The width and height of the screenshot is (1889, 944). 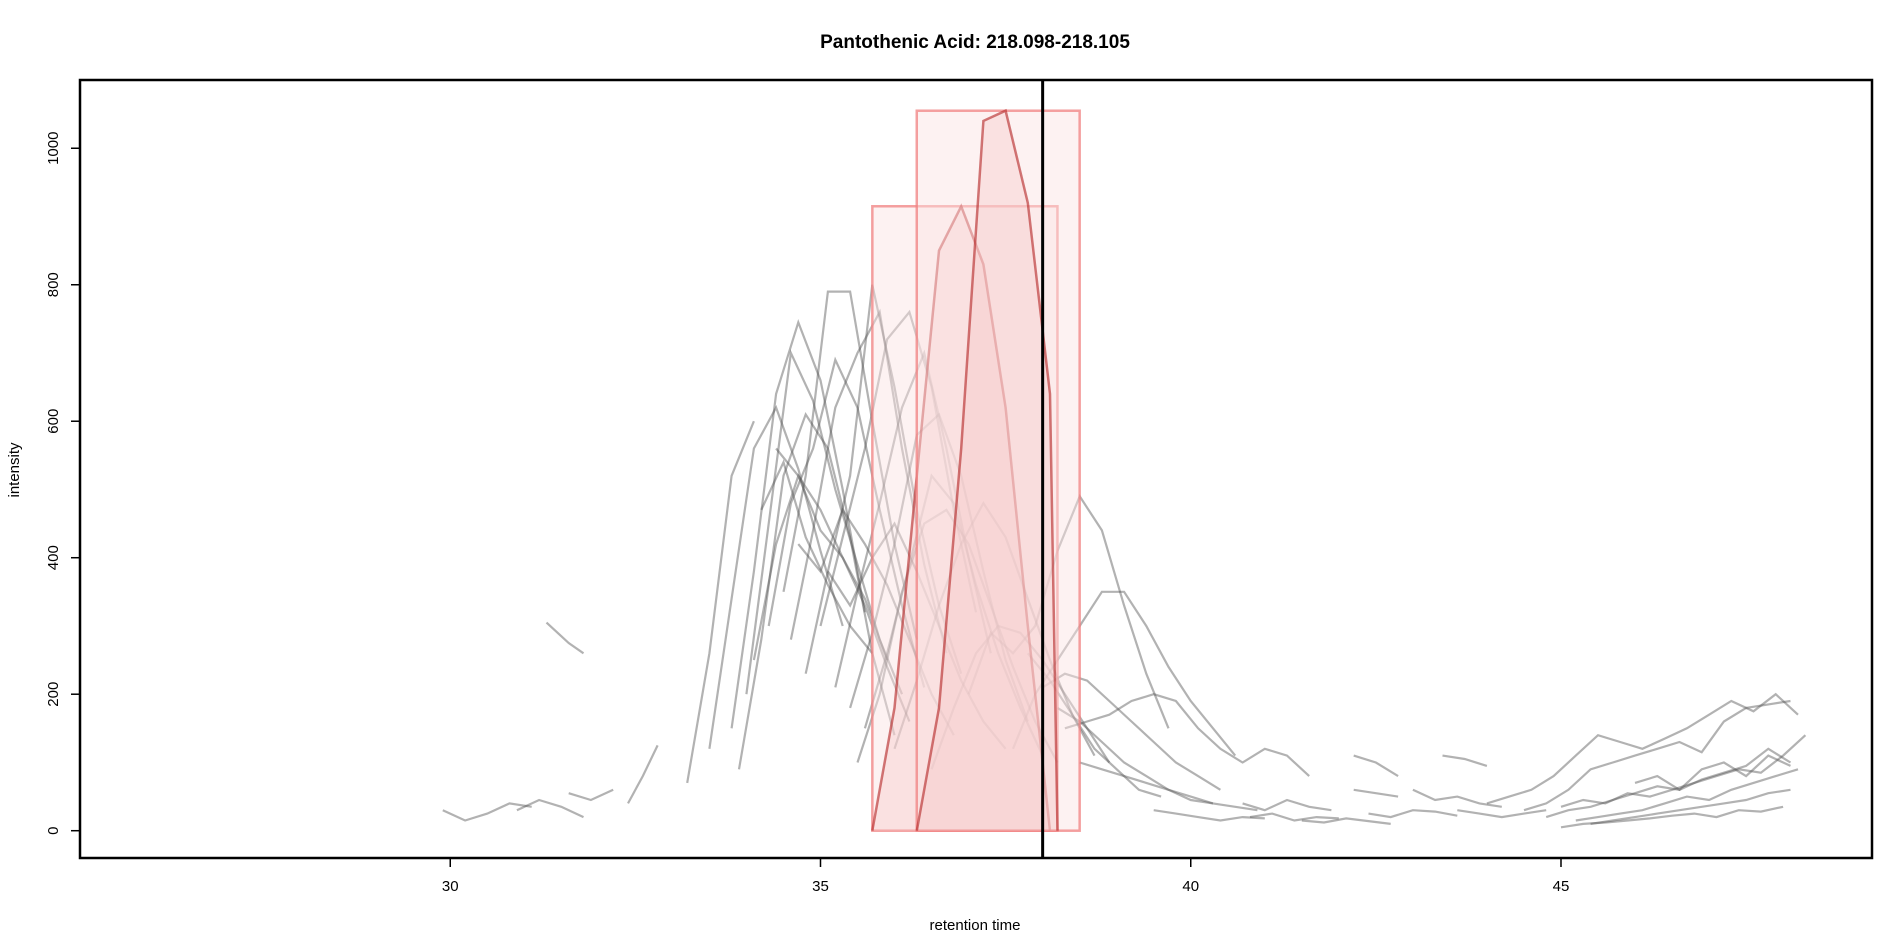 I want to click on x-tick-label-30: 30, so click(x=450, y=886).